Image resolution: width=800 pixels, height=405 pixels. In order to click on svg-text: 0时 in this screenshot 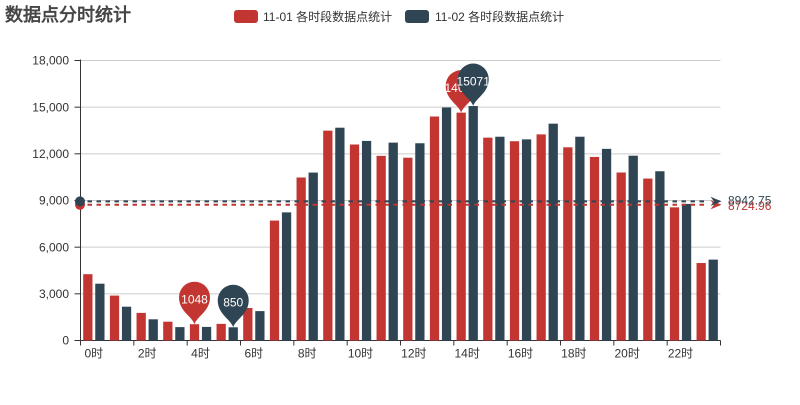, I will do `click(93, 354)`.